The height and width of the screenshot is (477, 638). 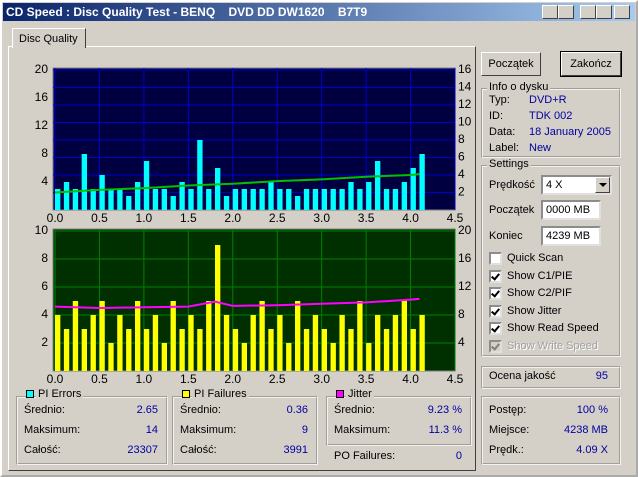 I want to click on progress-value: 4.09 X, so click(x=592, y=450).